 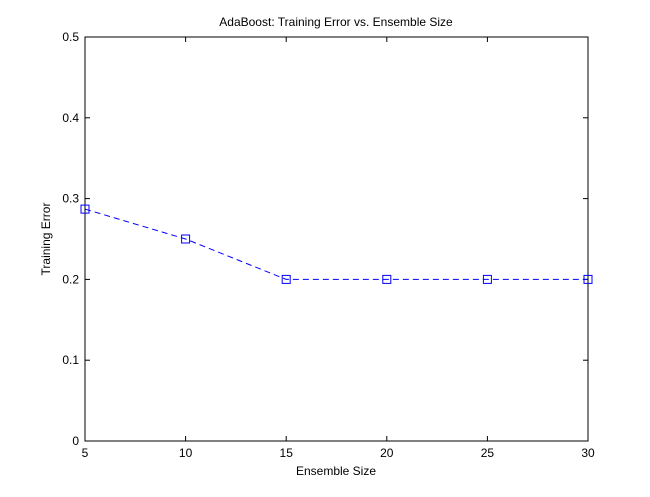 I want to click on y-tick-label: 0.2, so click(x=70, y=279).